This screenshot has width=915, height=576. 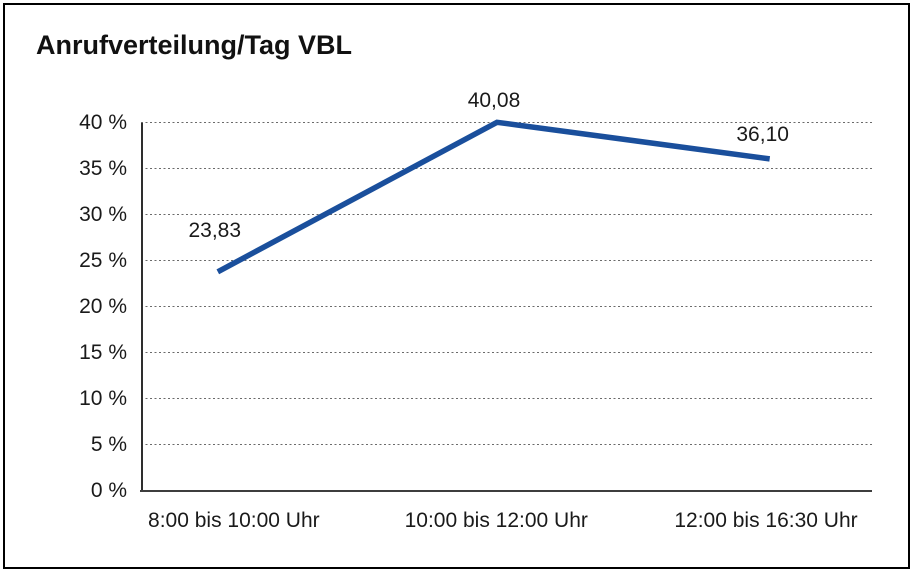 What do you see at coordinates (103, 214) in the screenshot?
I see `y-tick-label: 30 %` at bounding box center [103, 214].